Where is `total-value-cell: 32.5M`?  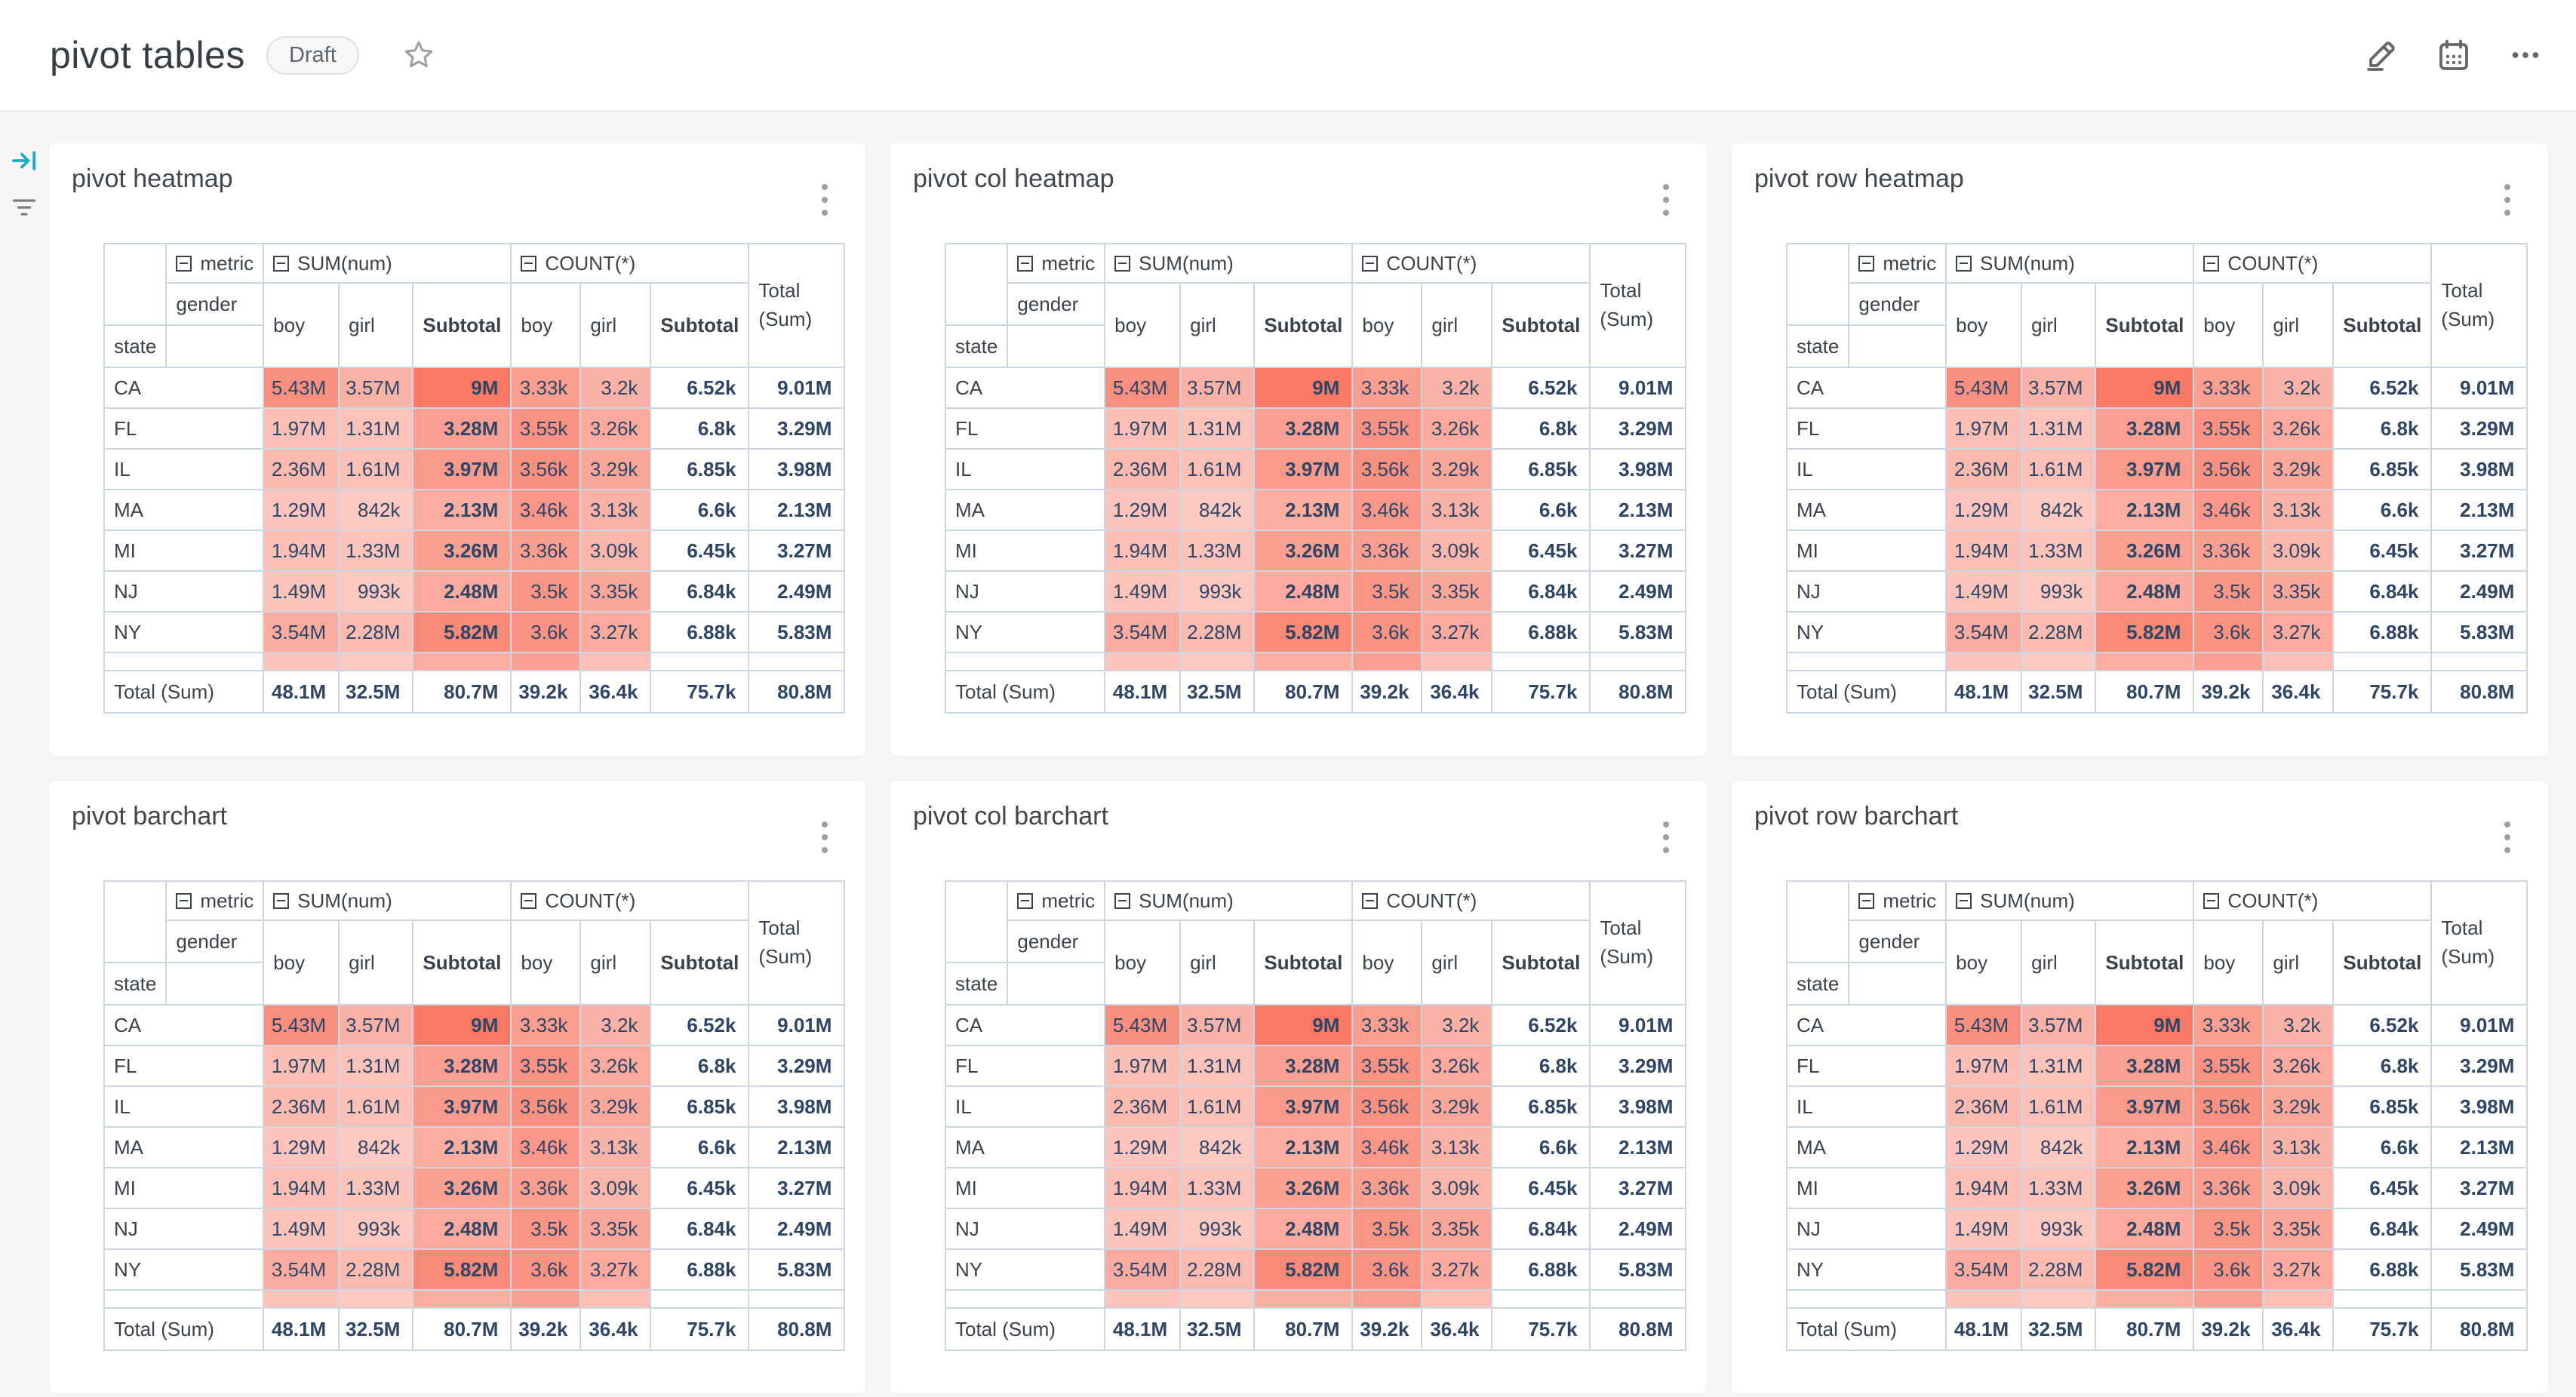
total-value-cell: 32.5M is located at coordinates (376, 1329).